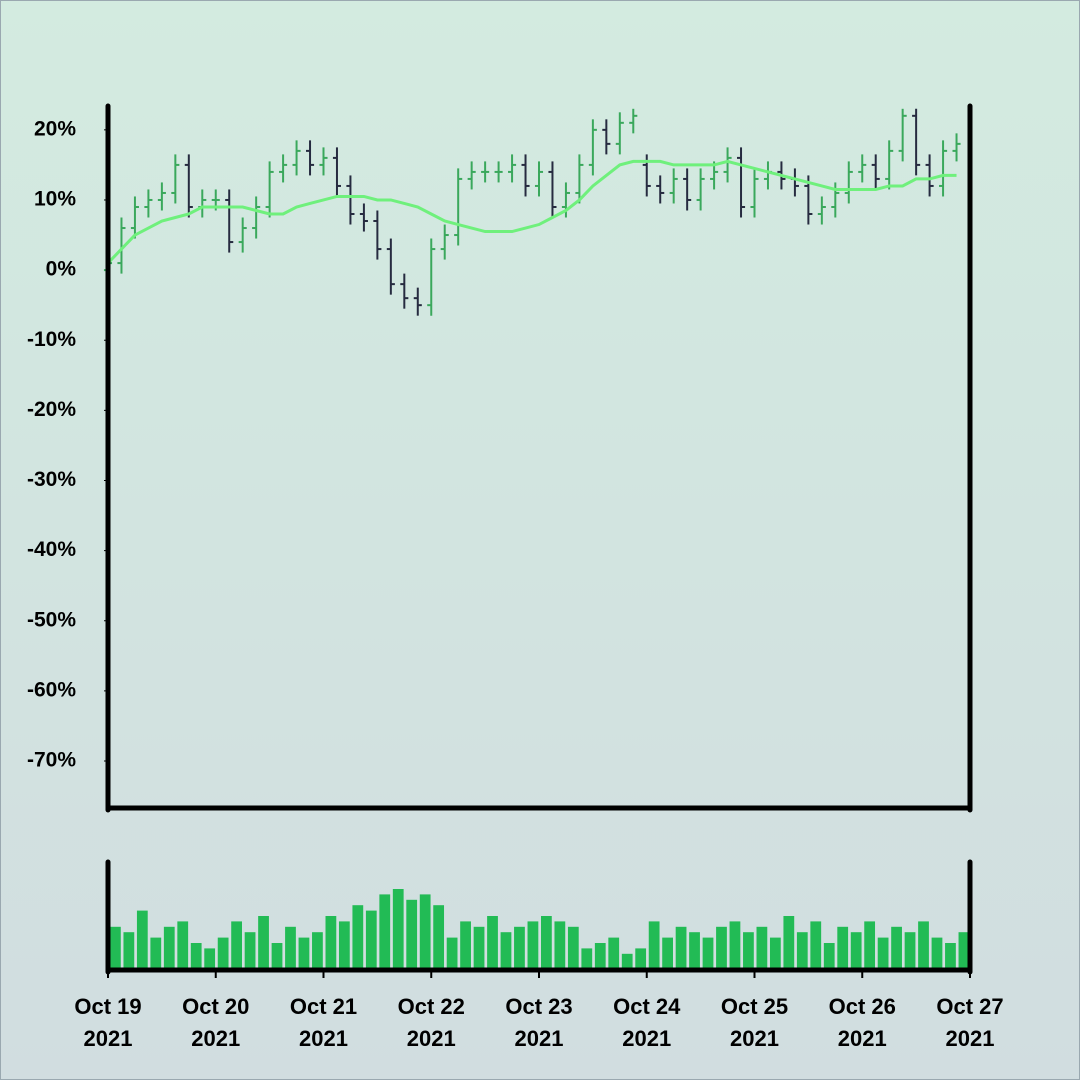 The height and width of the screenshot is (1080, 1080). I want to click on x-tick-label-line: Oct 21, so click(323, 1006).